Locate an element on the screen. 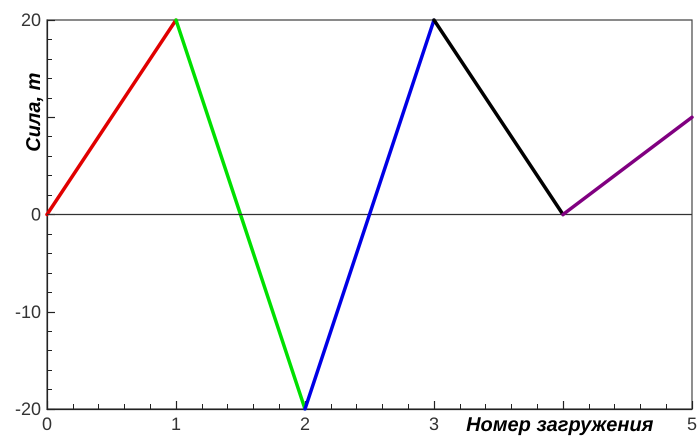  y-tick-label: 0 is located at coordinates (35, 214).